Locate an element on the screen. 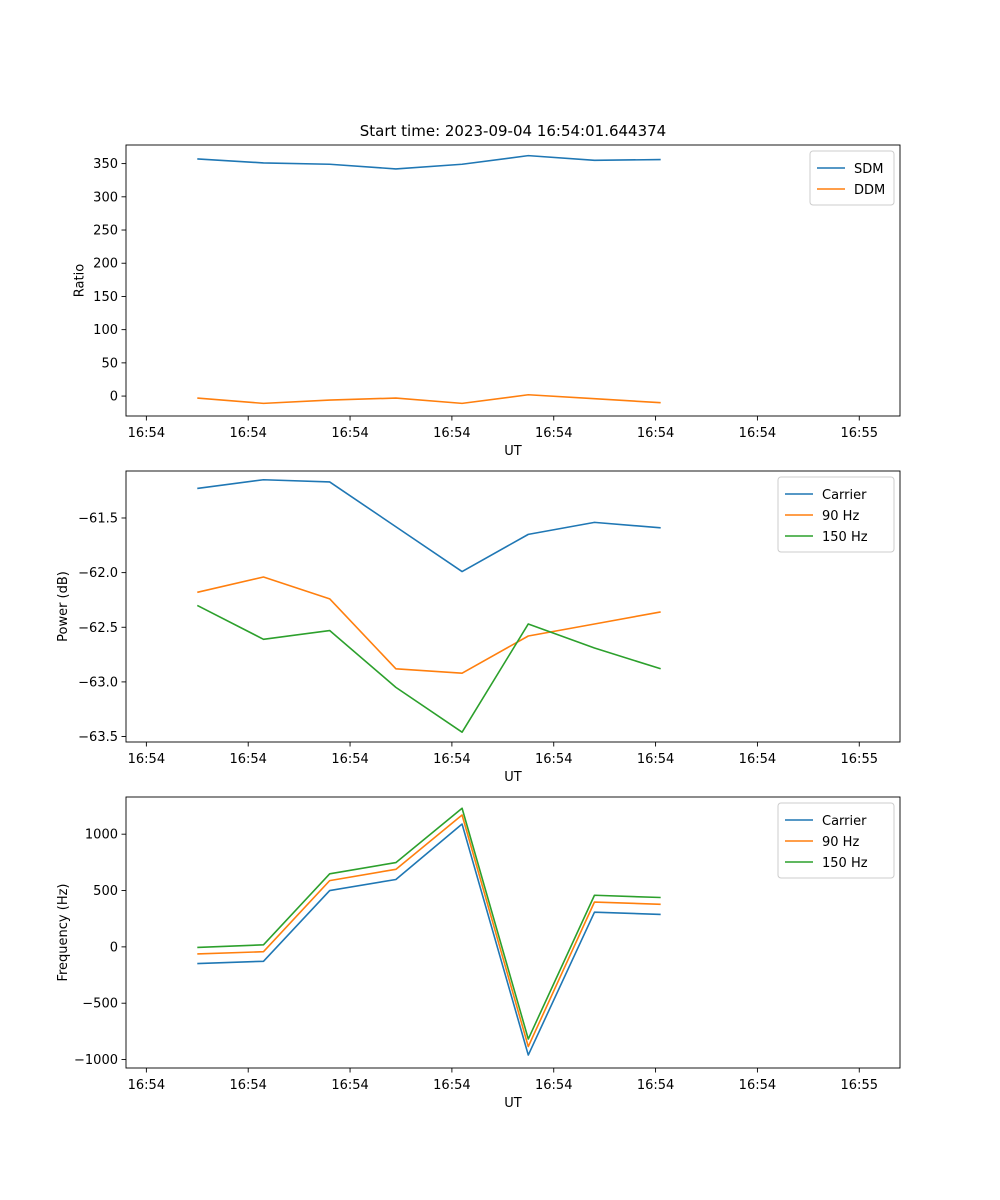 This screenshot has height=1200, width=1000. legend: SDM DDM is located at coordinates (852, 178).